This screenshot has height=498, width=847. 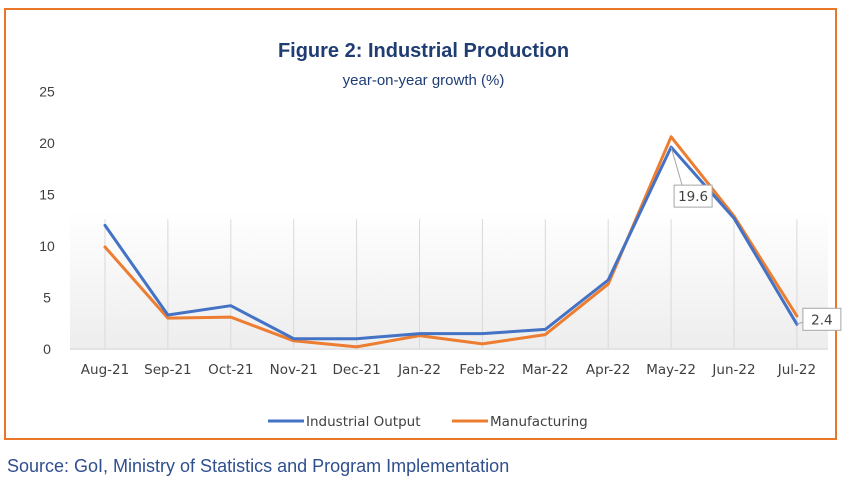 What do you see at coordinates (357, 370) in the screenshot?
I see `x-tick-label: Dec-21` at bounding box center [357, 370].